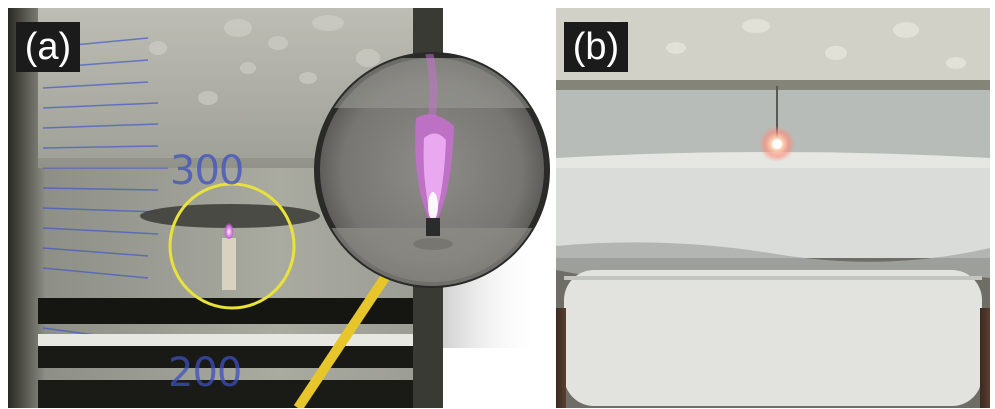 Image resolution: width=995 pixels, height=409 pixels. What do you see at coordinates (48, 47) in the screenshot?
I see `panel-label-a: (a)` at bounding box center [48, 47].